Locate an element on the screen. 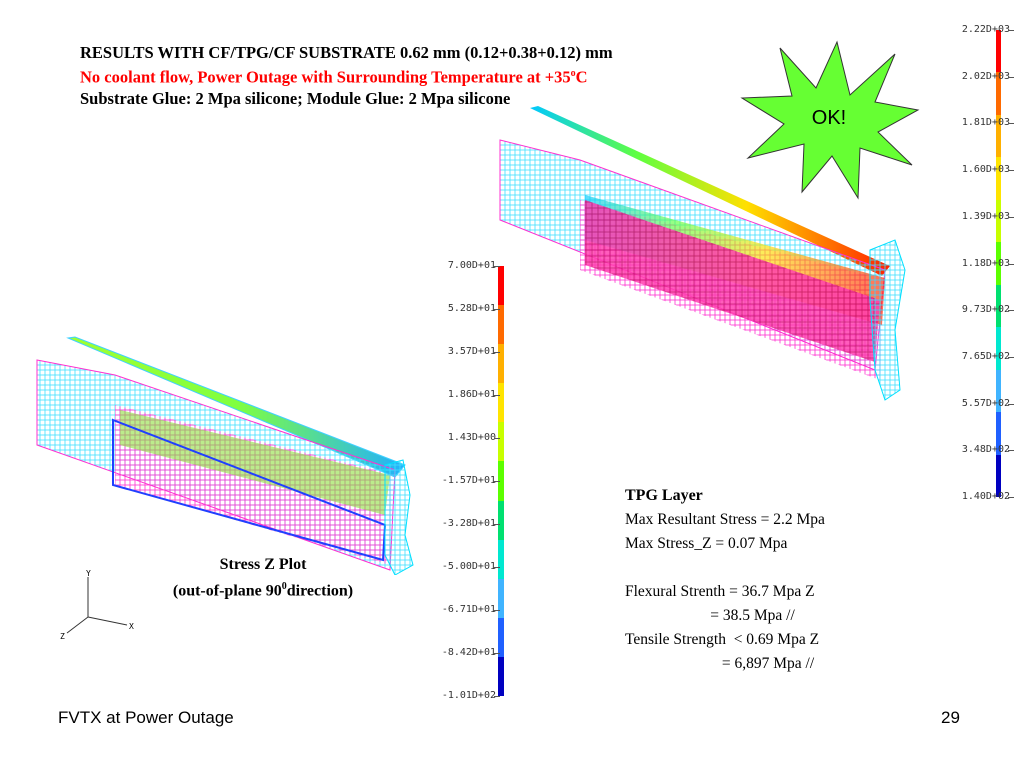  left-scale-label: 1.86D+01 is located at coordinates (471, 394).